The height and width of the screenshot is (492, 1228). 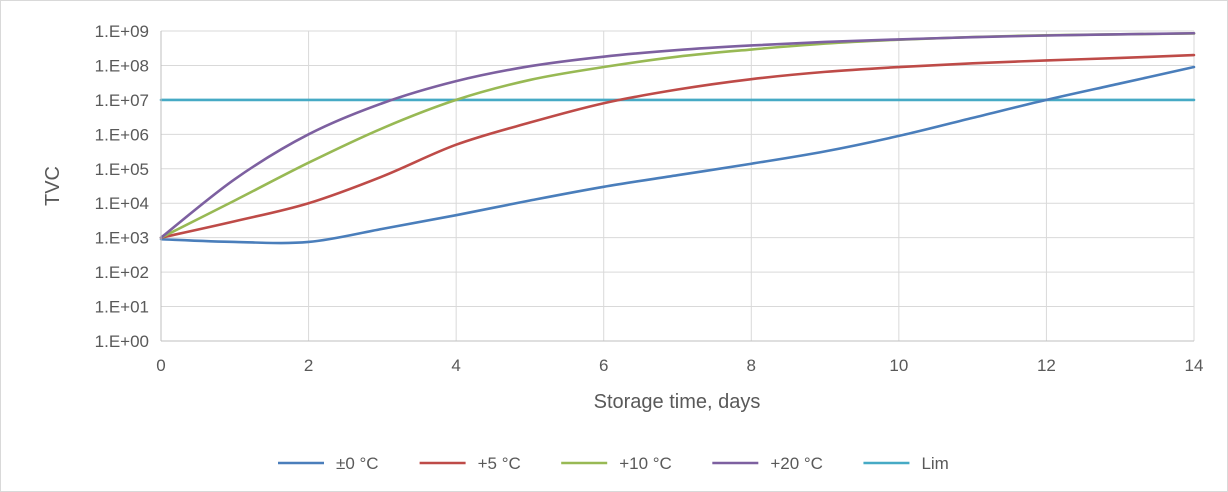 What do you see at coordinates (122, 65) in the screenshot?
I see `y-tick-label: 1.E+08` at bounding box center [122, 65].